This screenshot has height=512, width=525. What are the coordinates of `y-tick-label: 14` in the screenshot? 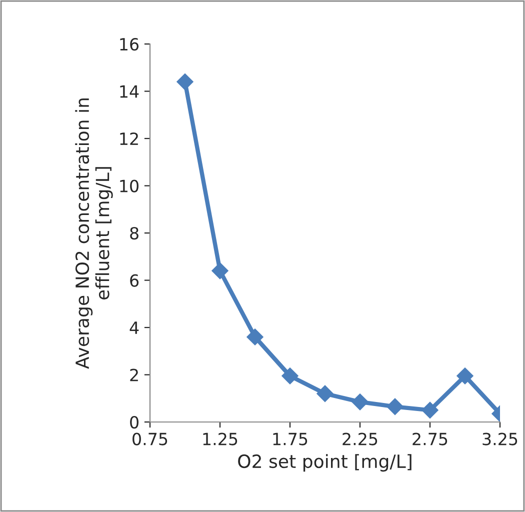 It's located at (129, 91).